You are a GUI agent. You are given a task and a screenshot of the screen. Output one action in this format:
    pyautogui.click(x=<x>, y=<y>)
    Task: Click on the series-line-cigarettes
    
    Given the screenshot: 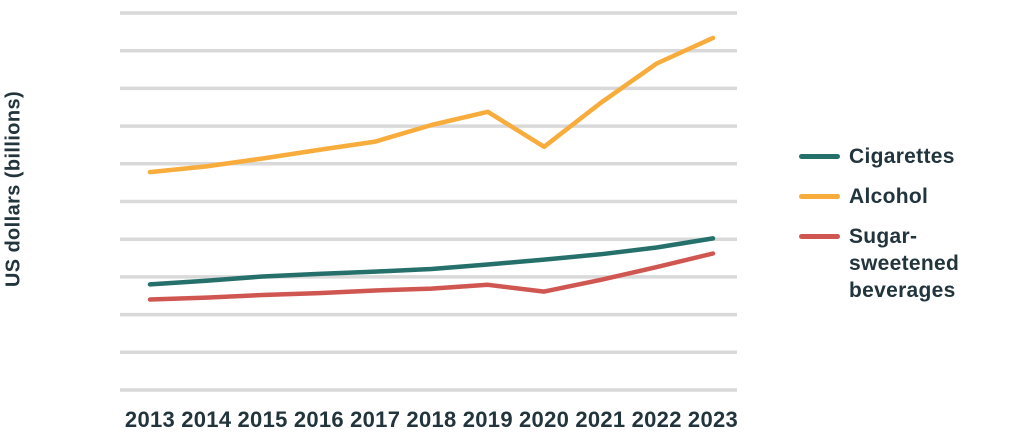 What is the action you would take?
    pyautogui.click(x=431, y=261)
    